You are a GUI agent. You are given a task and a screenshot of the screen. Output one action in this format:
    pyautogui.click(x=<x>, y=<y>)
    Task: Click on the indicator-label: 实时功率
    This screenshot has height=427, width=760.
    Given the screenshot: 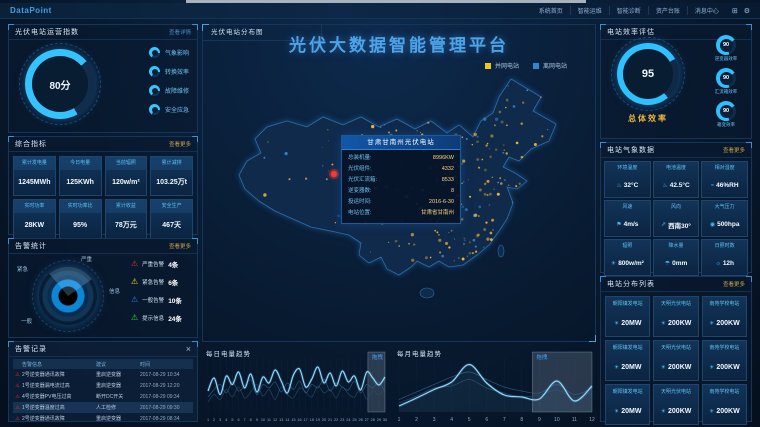 What is the action you would take?
    pyautogui.click(x=34, y=206)
    